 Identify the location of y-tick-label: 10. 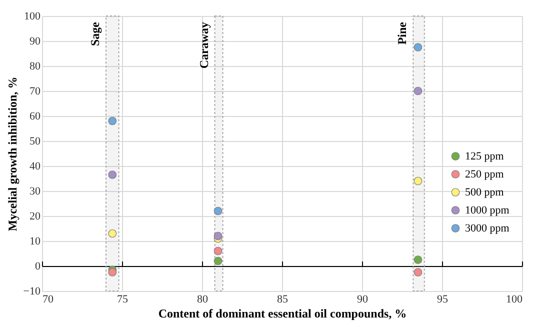
(35, 242).